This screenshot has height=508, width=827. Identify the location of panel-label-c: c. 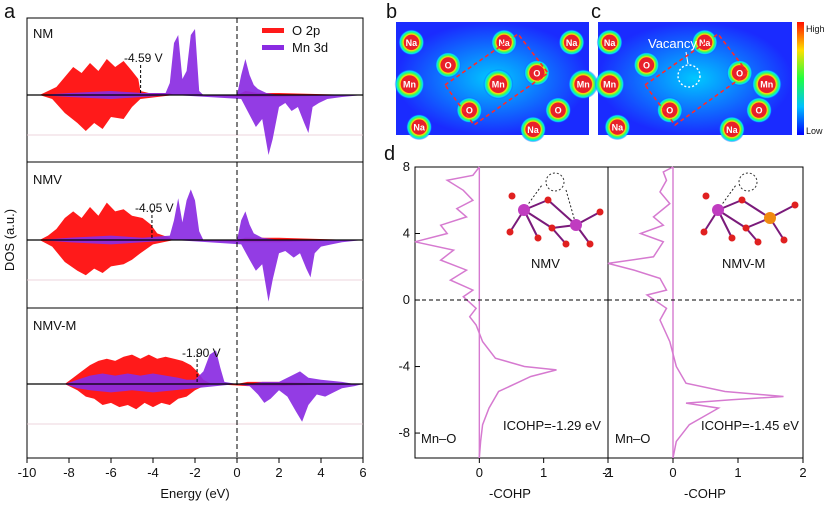
(596, 12).